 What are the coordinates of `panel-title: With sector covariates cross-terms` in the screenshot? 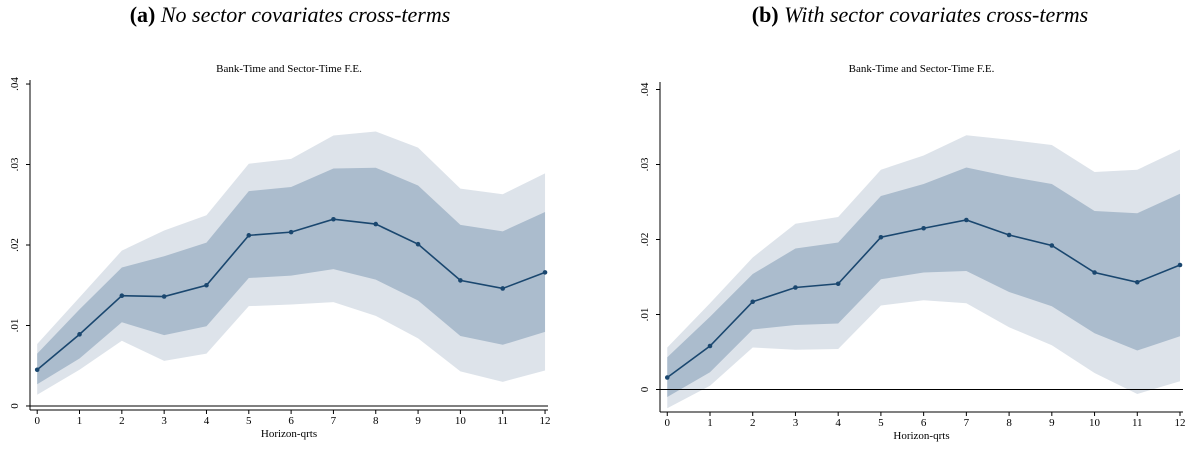 It's located at (936, 14).